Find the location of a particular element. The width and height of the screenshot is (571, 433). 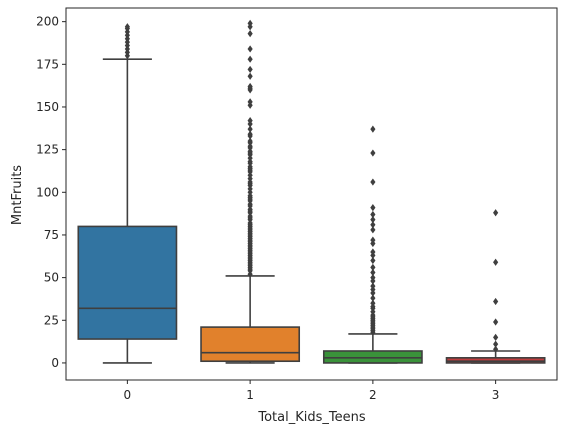

y-tick-label: 100 is located at coordinates (47, 192).